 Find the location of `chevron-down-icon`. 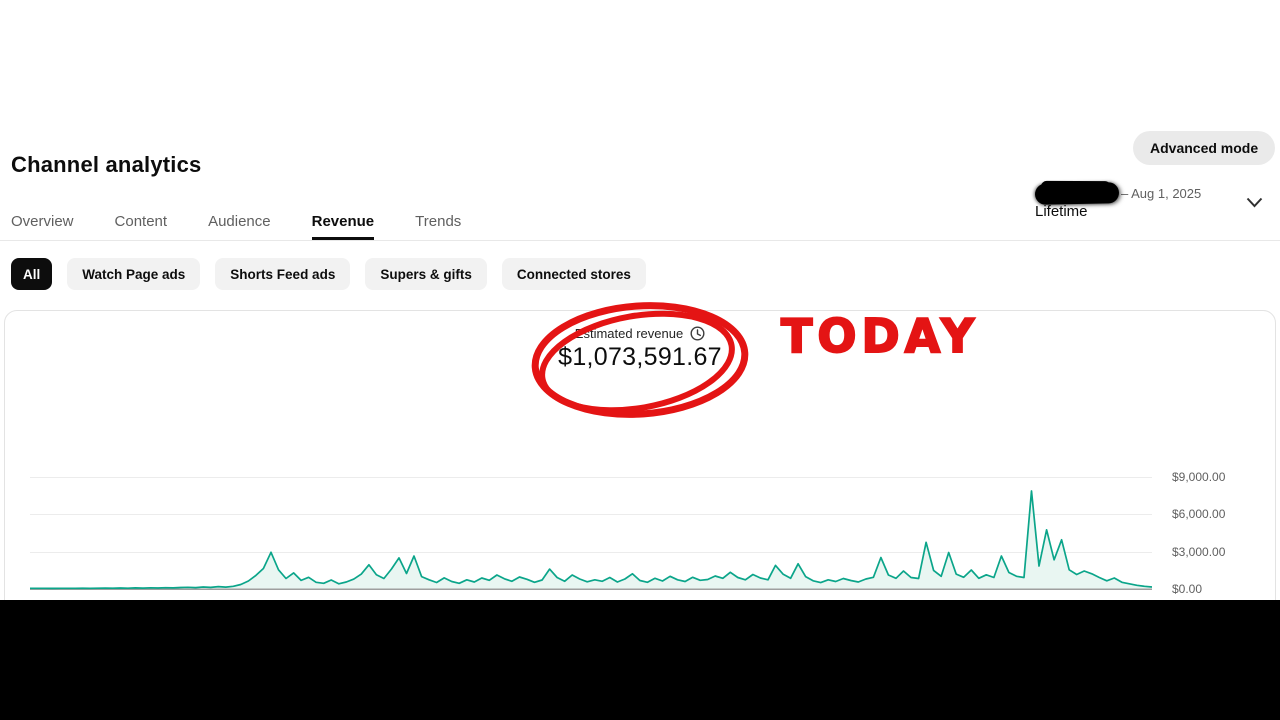

chevron-down-icon is located at coordinates (1254, 203).